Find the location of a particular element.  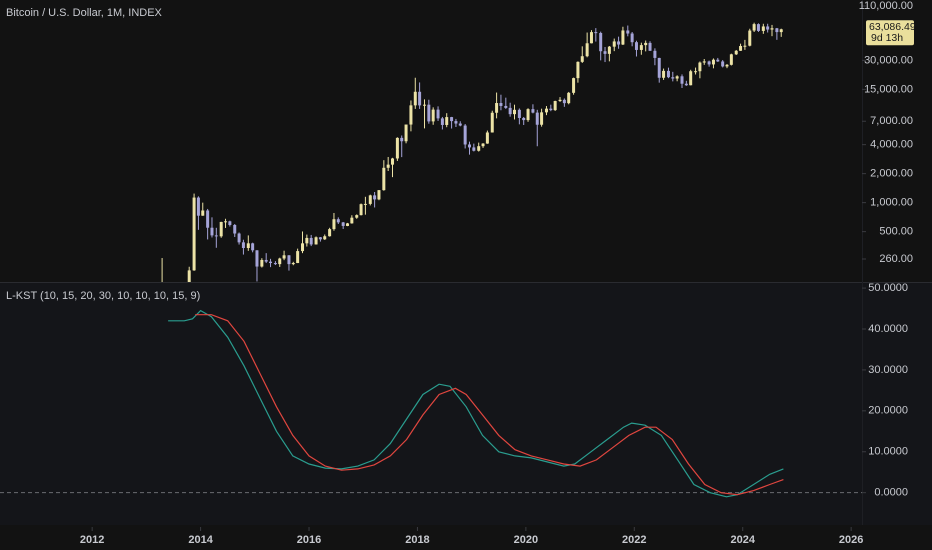

x-tick-label: 2022 is located at coordinates (634, 540).